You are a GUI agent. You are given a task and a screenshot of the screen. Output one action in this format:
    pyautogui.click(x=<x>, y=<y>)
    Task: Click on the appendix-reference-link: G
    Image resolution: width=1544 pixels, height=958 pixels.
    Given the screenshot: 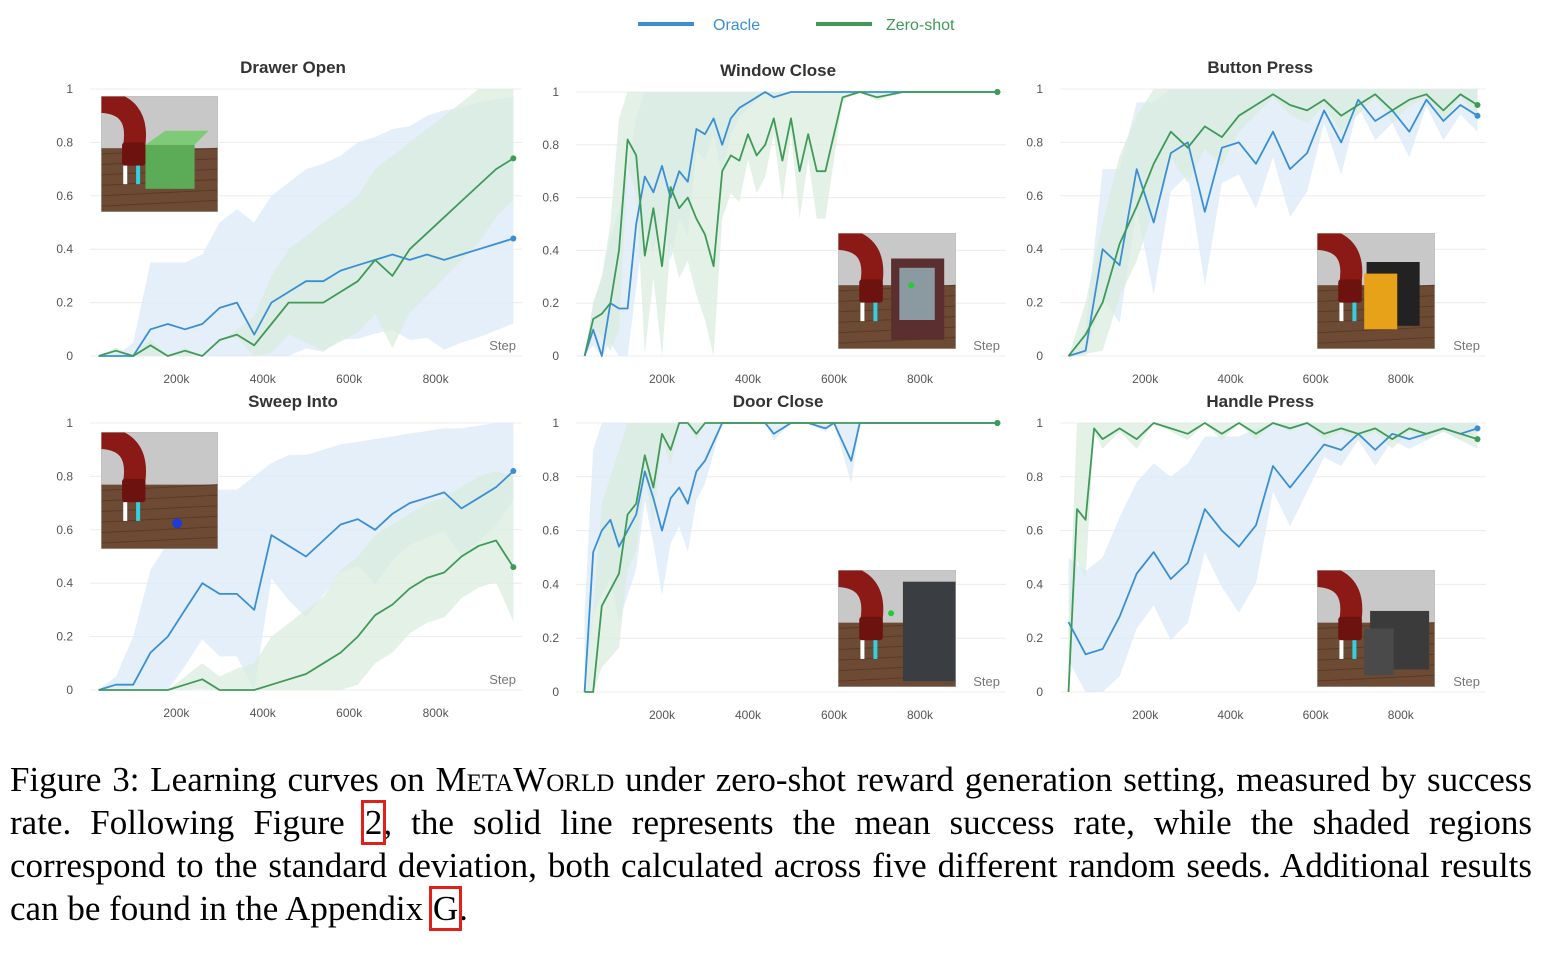 What is the action you would take?
    pyautogui.click(x=445, y=908)
    